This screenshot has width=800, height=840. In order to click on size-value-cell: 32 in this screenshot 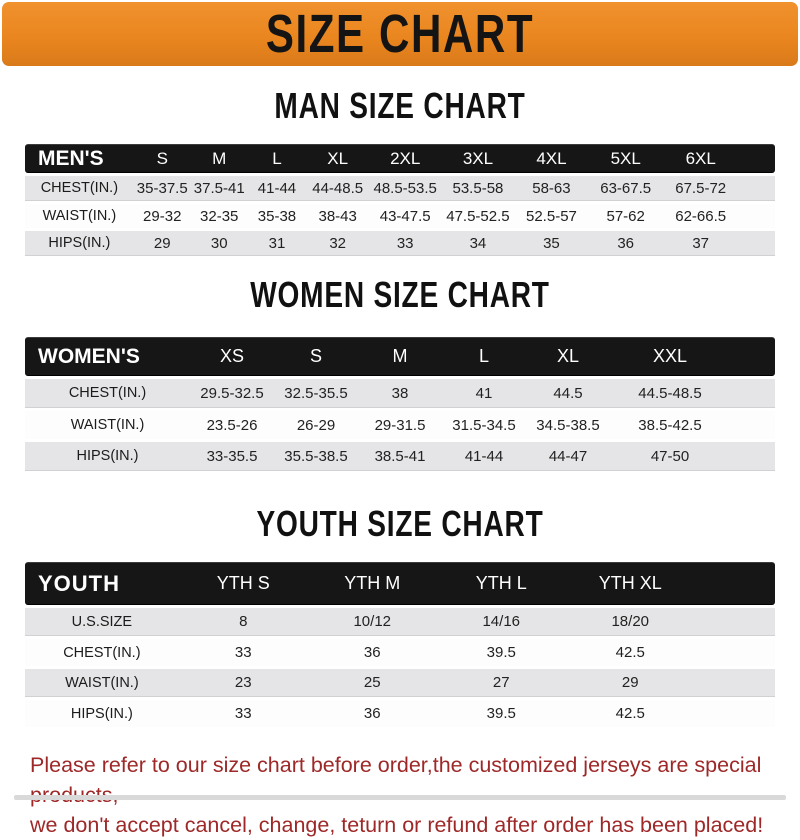, I will do `click(338, 243)`.